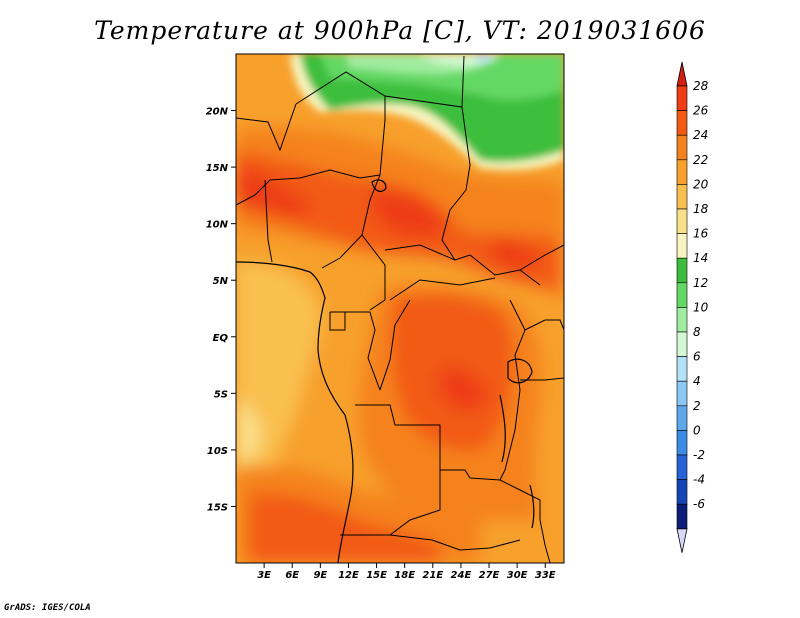 This screenshot has height=618, width=800. I want to click on border-car-drc, so click(442, 289).